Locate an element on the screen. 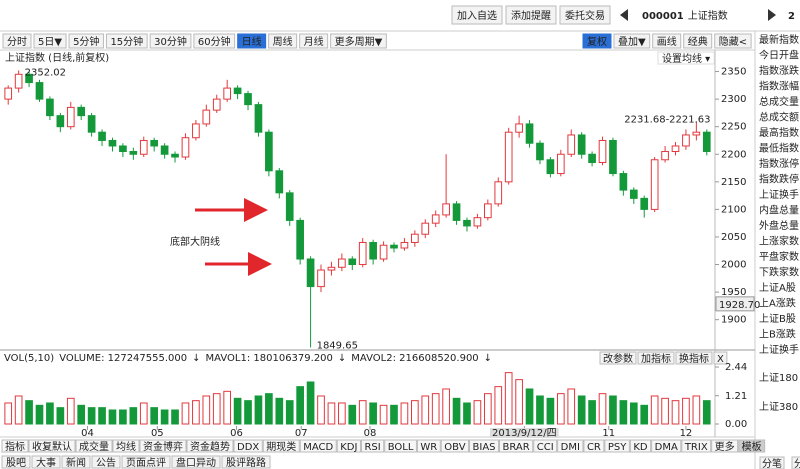  button-label: DDX is located at coordinates (248, 447).